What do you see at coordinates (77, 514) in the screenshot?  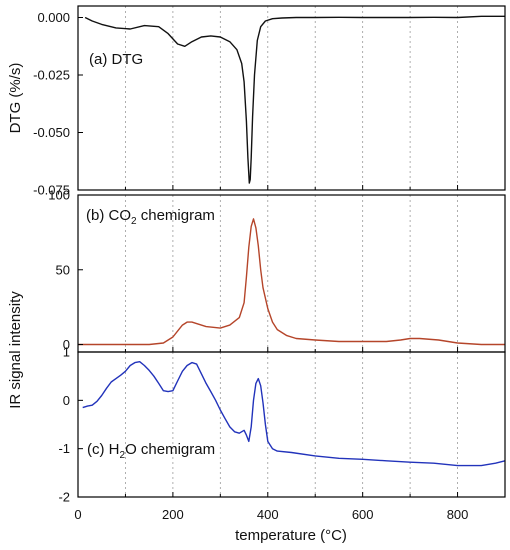 I see `x-tick-label-0: 0` at bounding box center [77, 514].